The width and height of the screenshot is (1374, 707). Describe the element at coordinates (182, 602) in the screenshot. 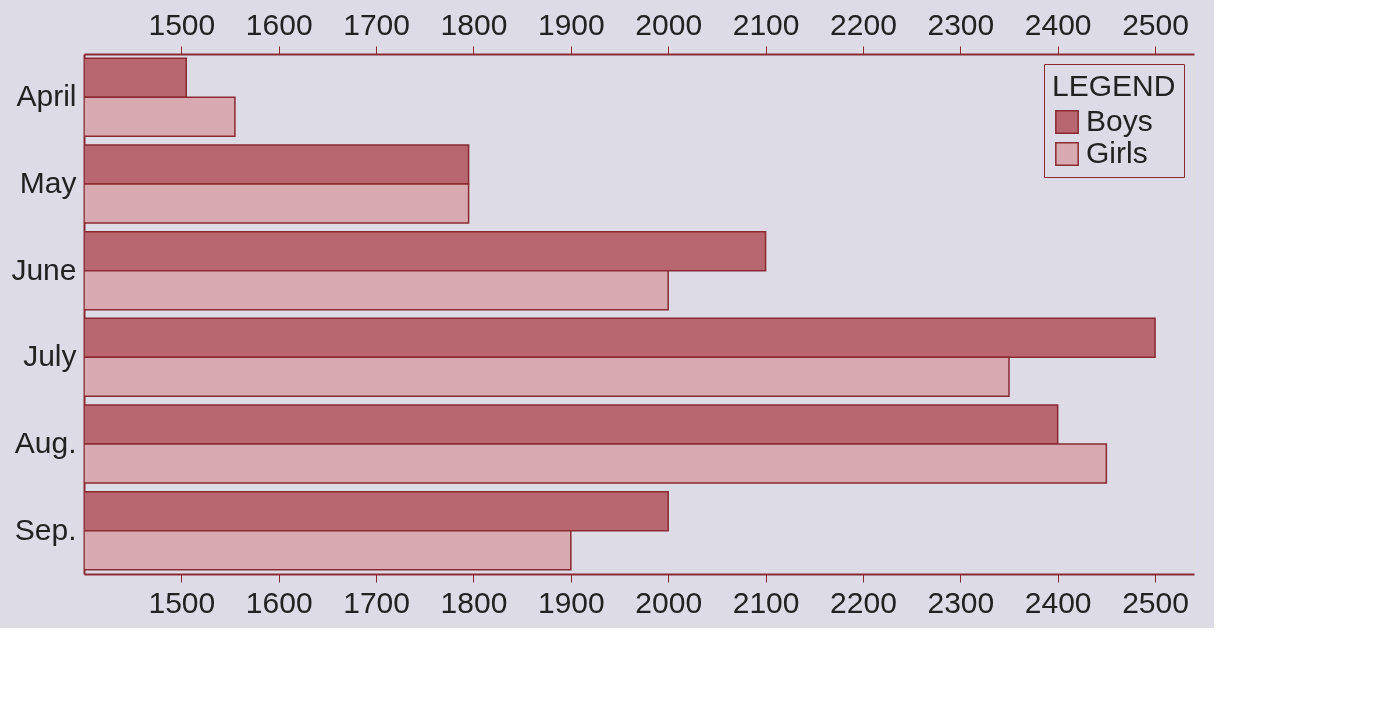

I see `x2-tick-label: 1500` at that location.